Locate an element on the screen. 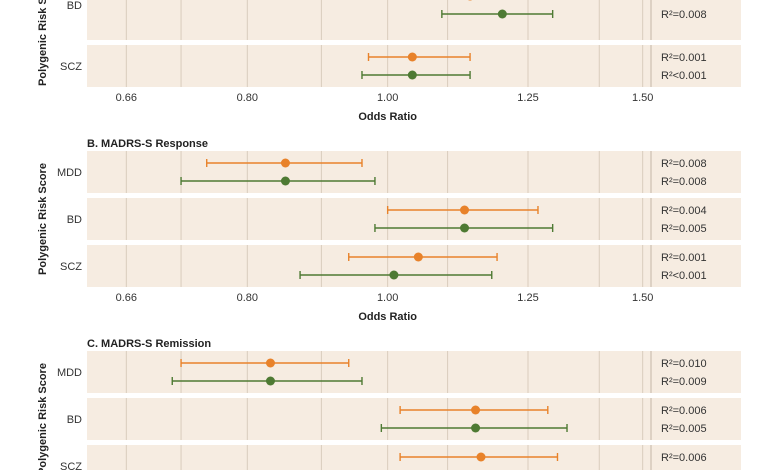 This screenshot has width=780, height=475. row-bd: R²=0.004 R²=0.005 is located at coordinates (414, 219).